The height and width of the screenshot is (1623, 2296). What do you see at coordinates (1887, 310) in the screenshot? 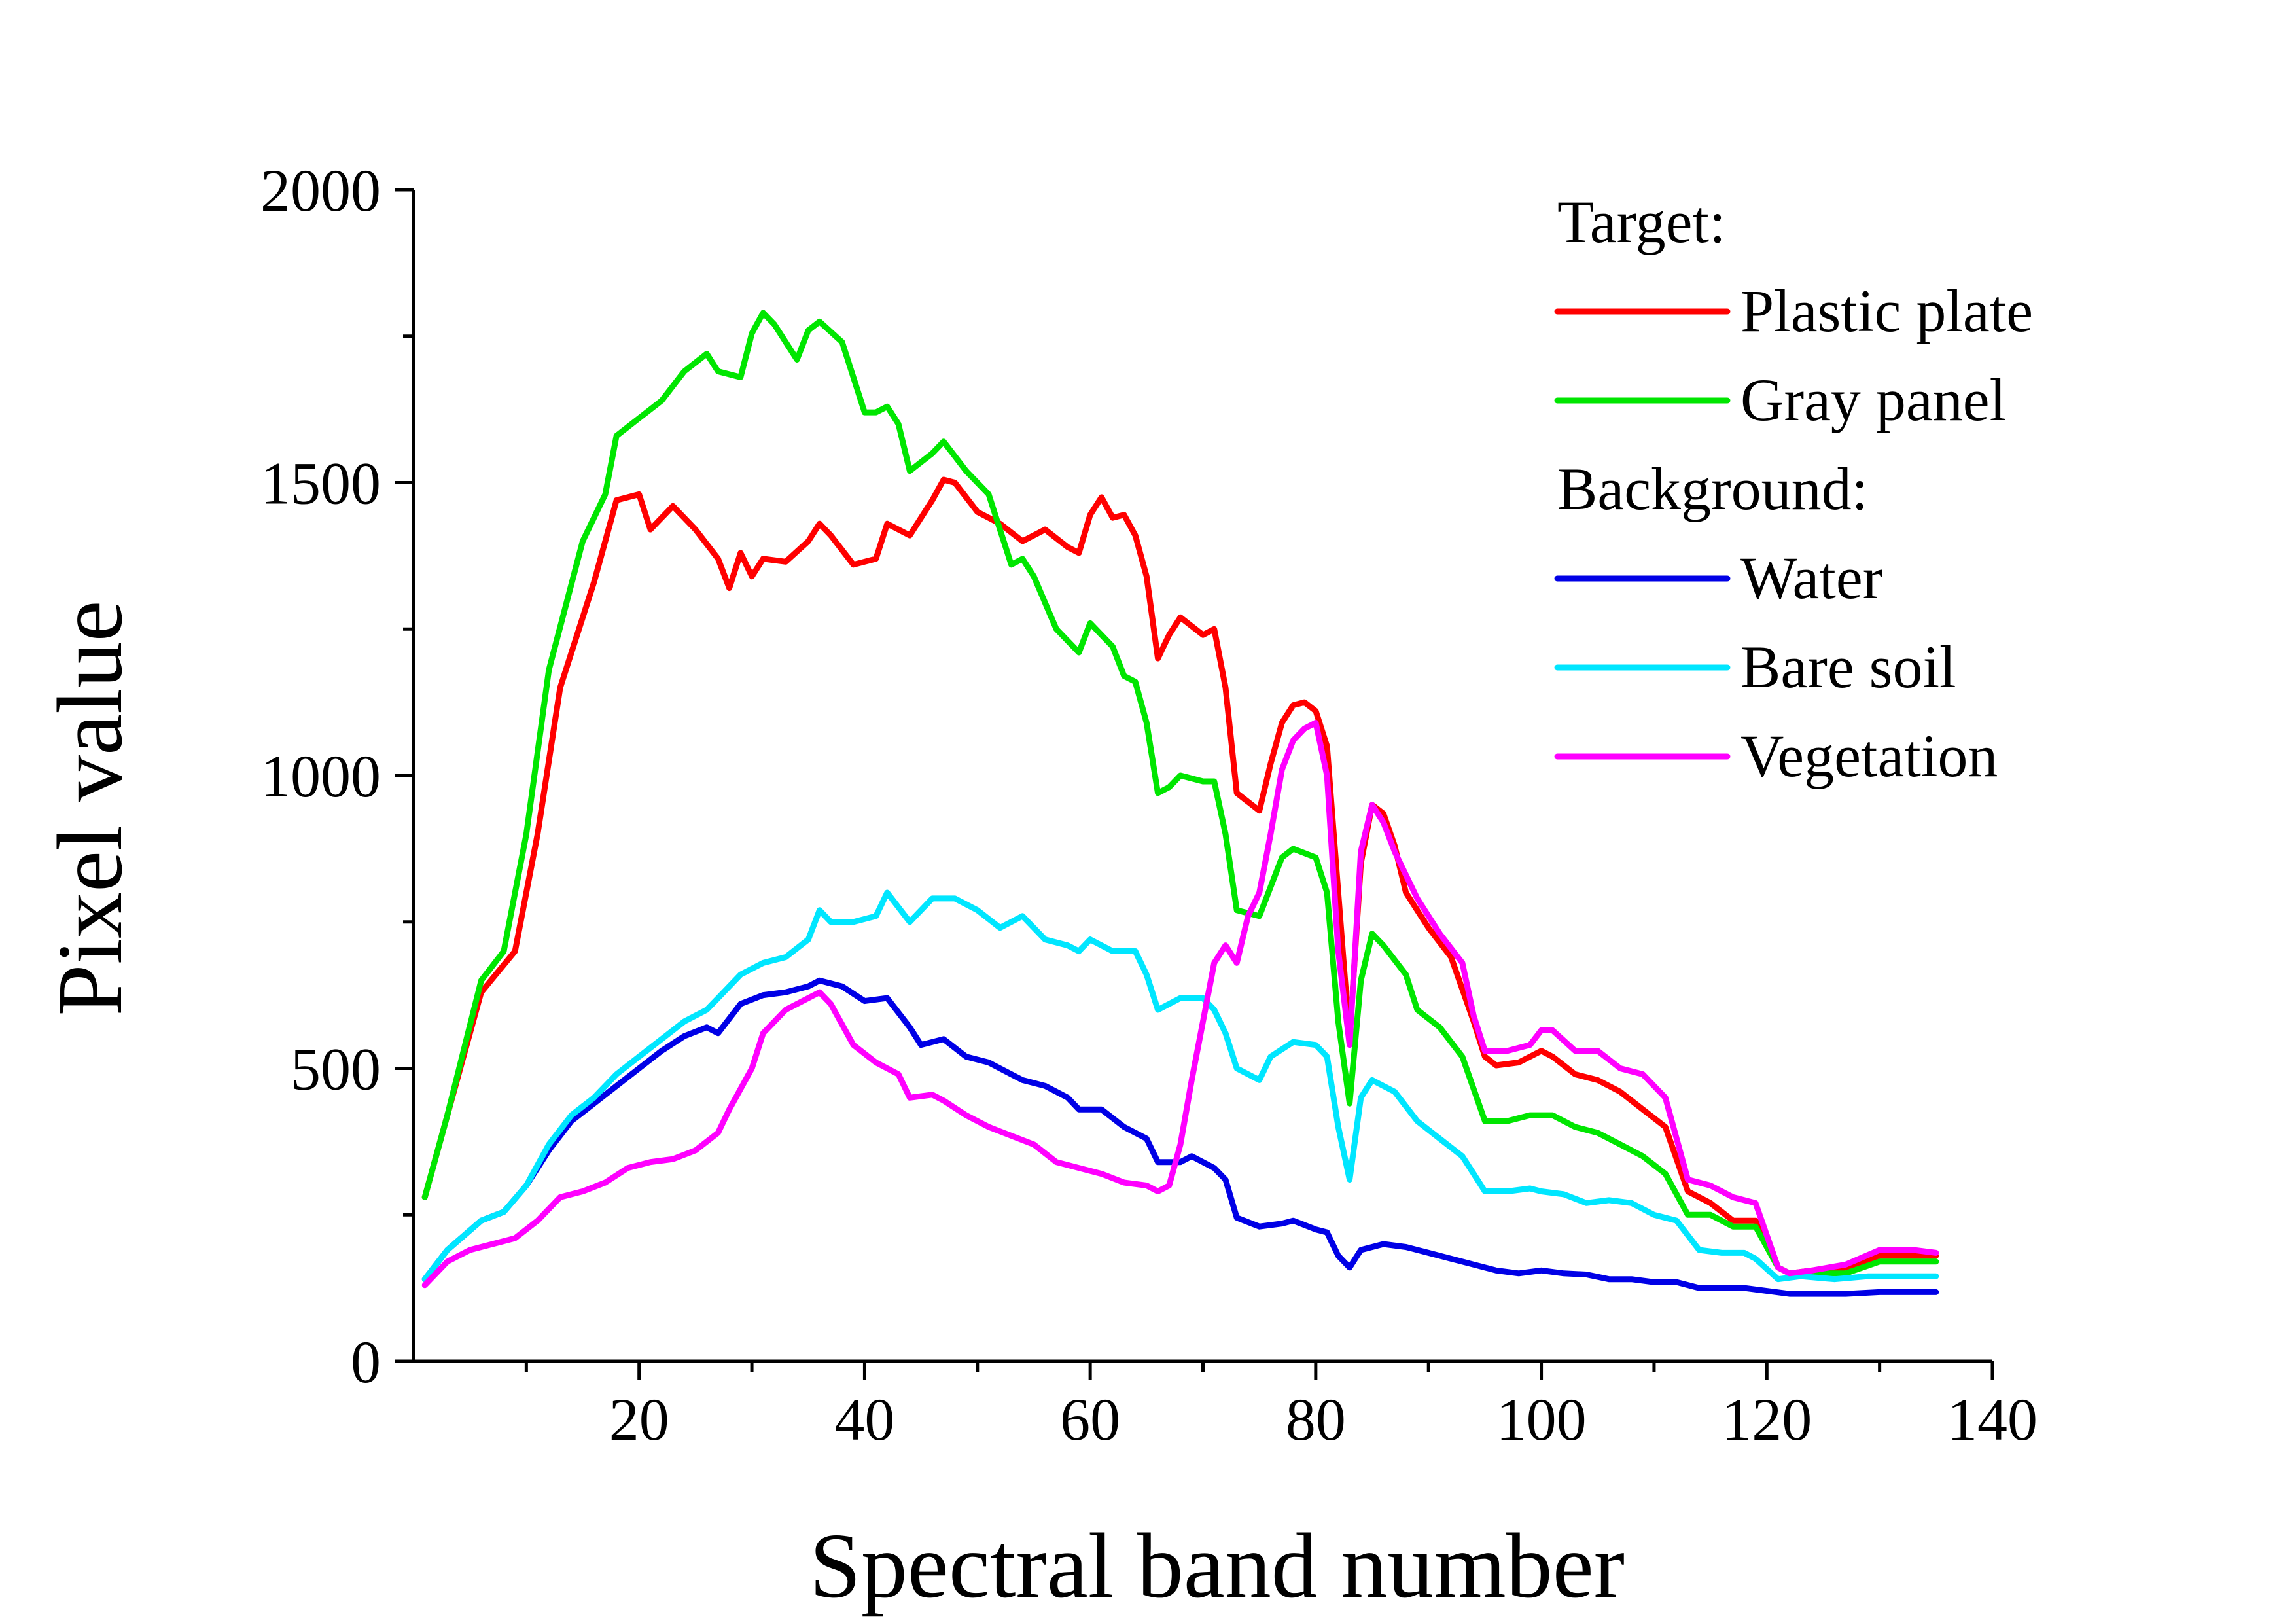
I see `legend-label: Plastic plate` at bounding box center [1887, 310].